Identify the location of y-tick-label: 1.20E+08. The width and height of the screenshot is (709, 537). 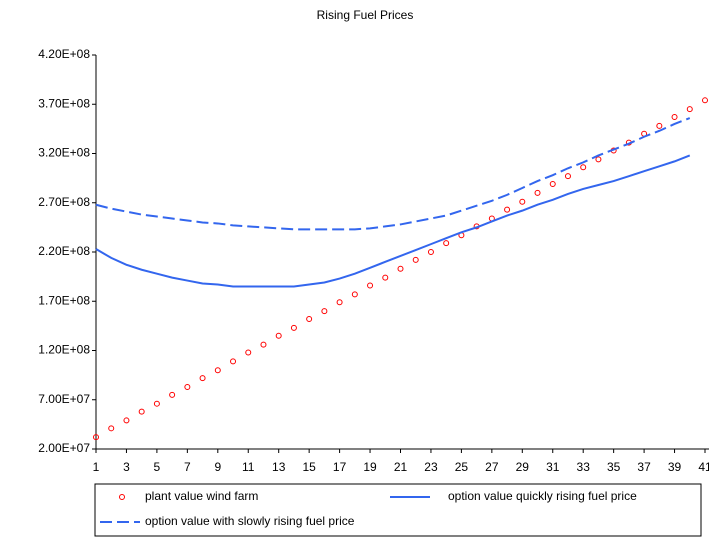
(64, 350).